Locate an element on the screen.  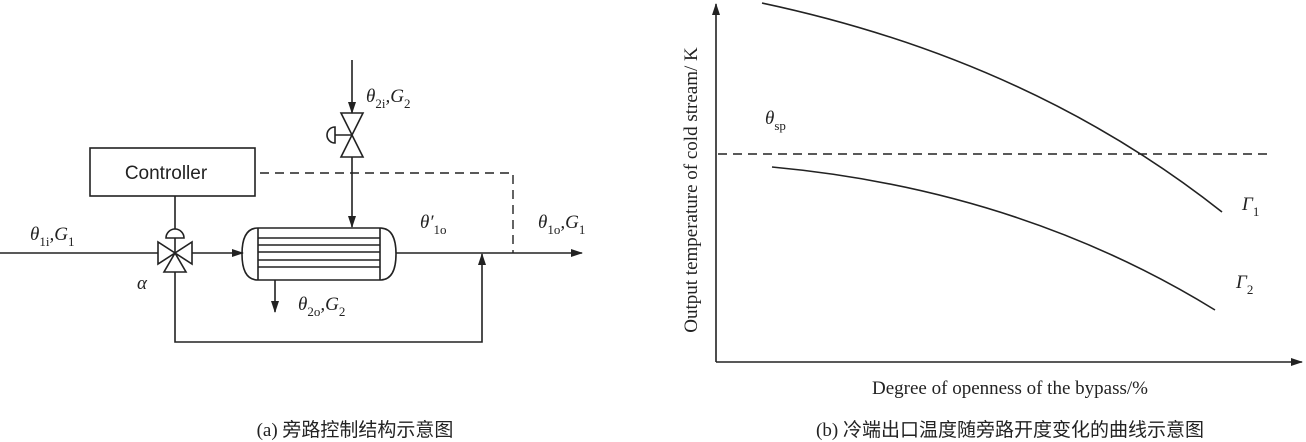
subscript: 2i is located at coordinates (380, 103).